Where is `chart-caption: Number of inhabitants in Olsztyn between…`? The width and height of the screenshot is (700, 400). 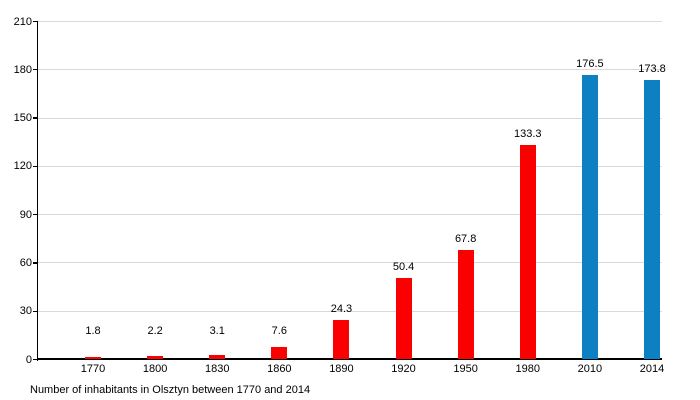 chart-caption: Number of inhabitants in Olsztyn between… is located at coordinates (170, 390).